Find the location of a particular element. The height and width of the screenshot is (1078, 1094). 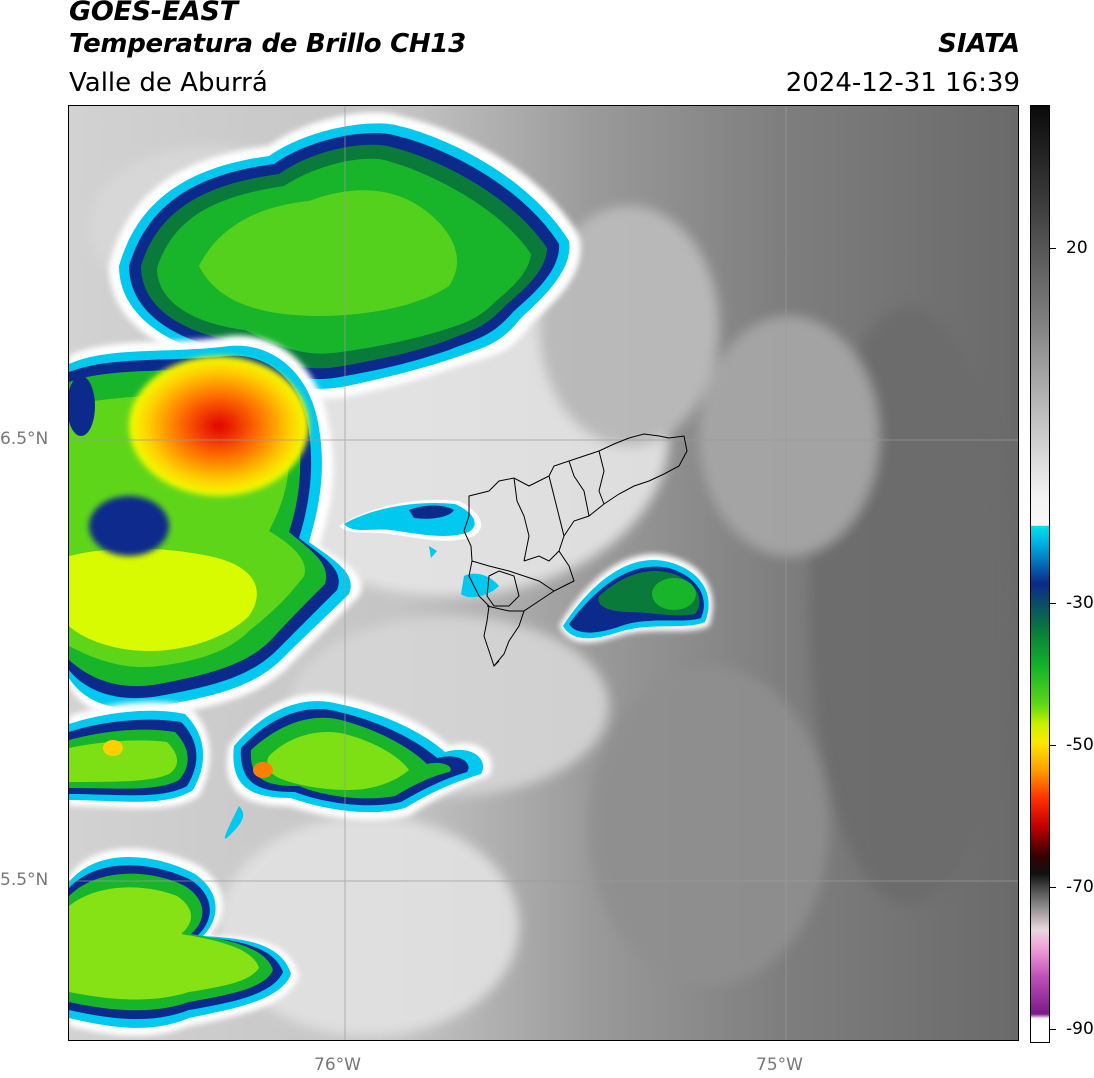

cloud-cluster-central is located at coordinates (358, 766).